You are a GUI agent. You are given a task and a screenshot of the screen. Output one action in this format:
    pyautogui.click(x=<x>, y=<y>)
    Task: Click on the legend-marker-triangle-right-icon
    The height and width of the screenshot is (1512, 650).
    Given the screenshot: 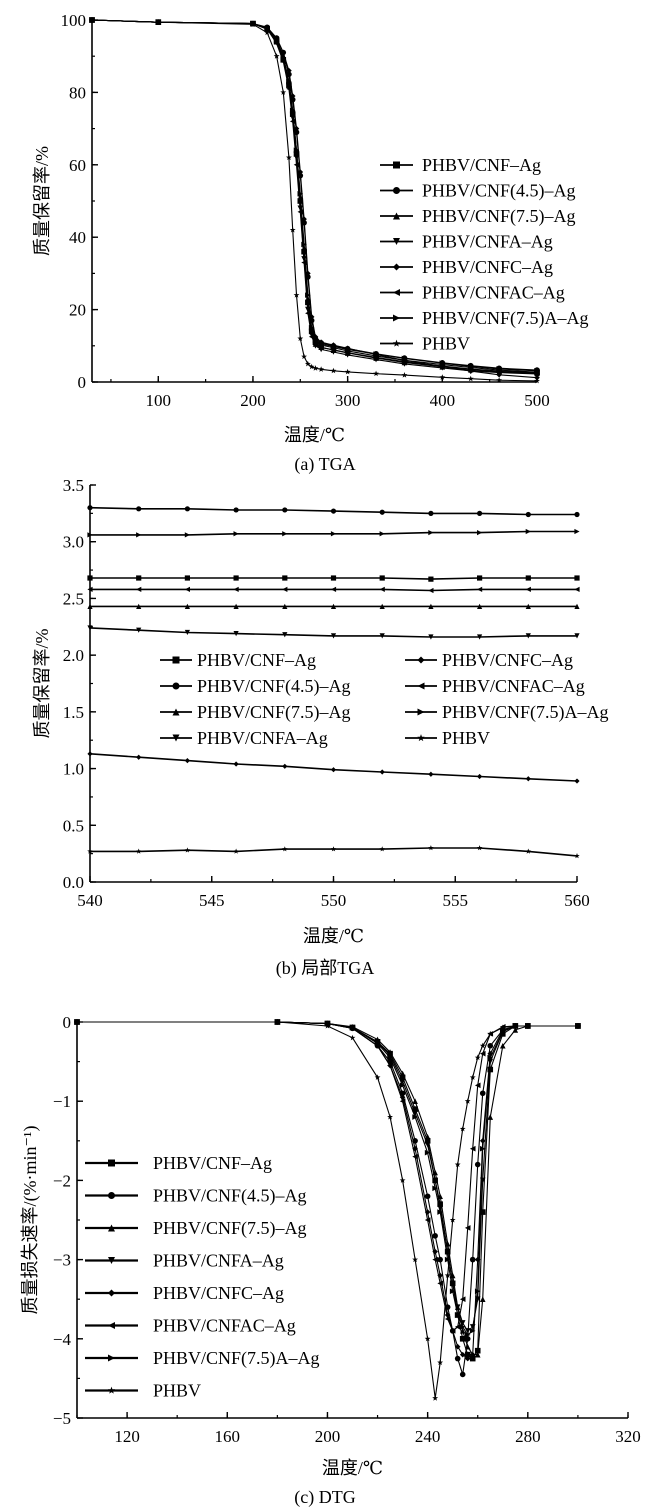 What is the action you would take?
    pyautogui.click(x=396, y=318)
    